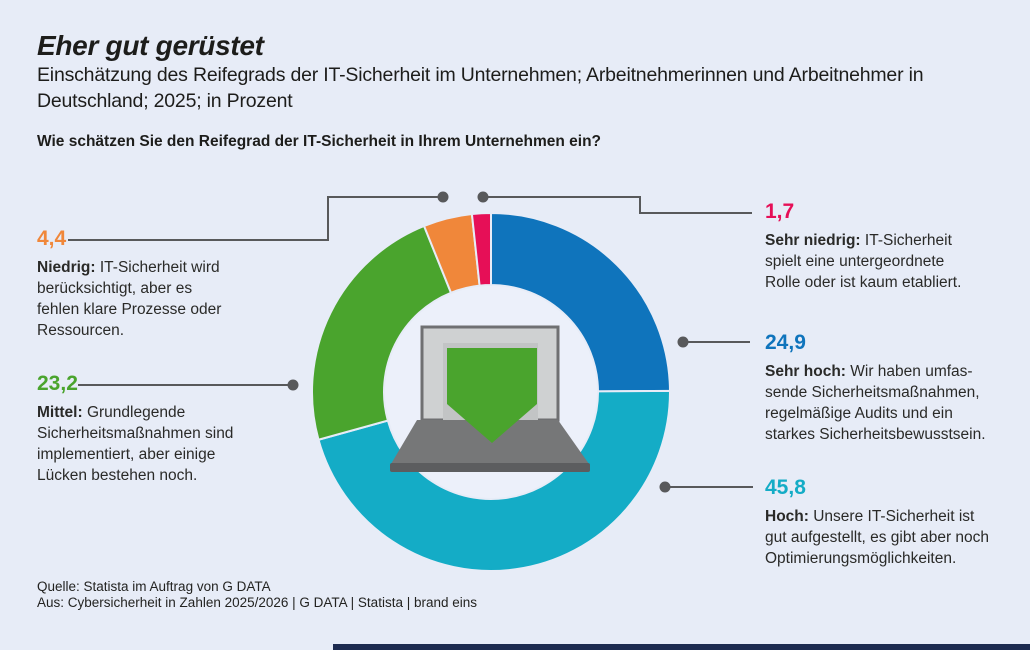  What do you see at coordinates (581, 302) in the screenshot?
I see `donut-slice-sehr-hoch` at bounding box center [581, 302].